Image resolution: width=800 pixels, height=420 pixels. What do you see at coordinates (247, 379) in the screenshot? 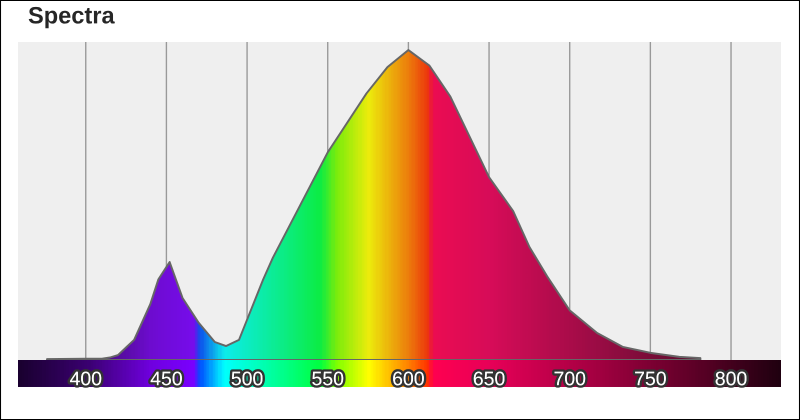
I see `x-tick-label: 500` at bounding box center [247, 379].